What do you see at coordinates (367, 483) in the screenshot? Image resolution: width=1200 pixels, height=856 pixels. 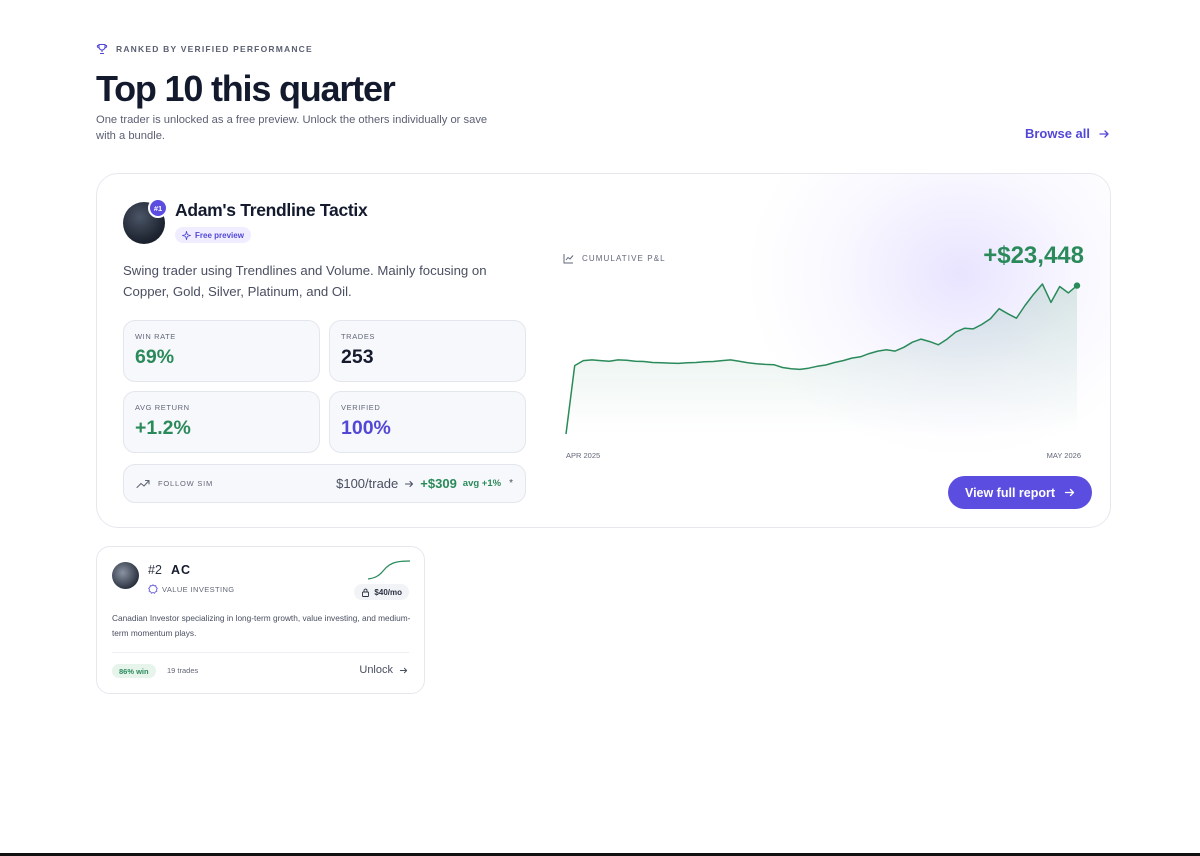 I see `follow-sim-base: $100/trade` at bounding box center [367, 483].